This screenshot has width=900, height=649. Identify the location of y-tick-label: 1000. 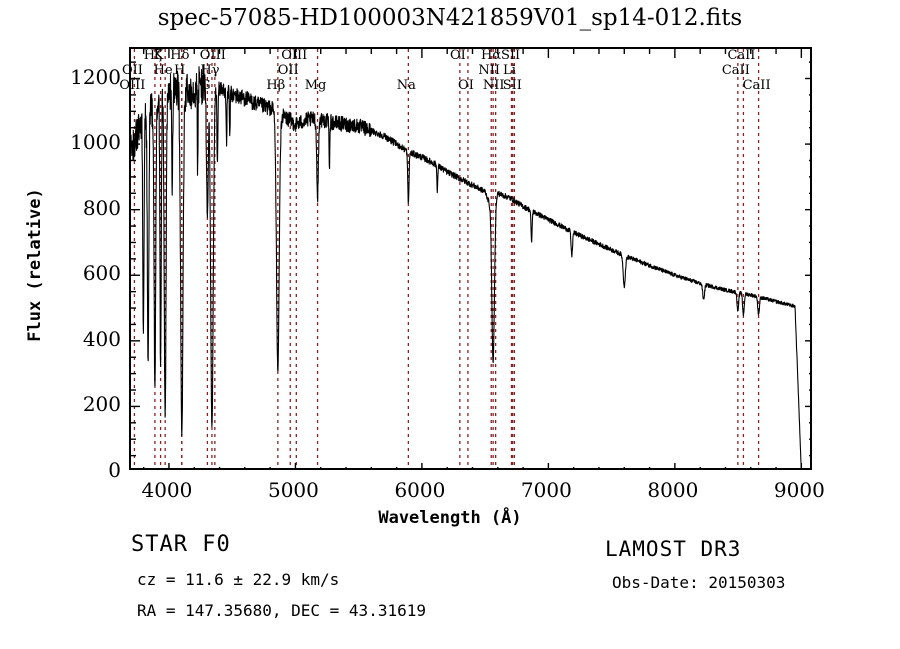
(95, 142).